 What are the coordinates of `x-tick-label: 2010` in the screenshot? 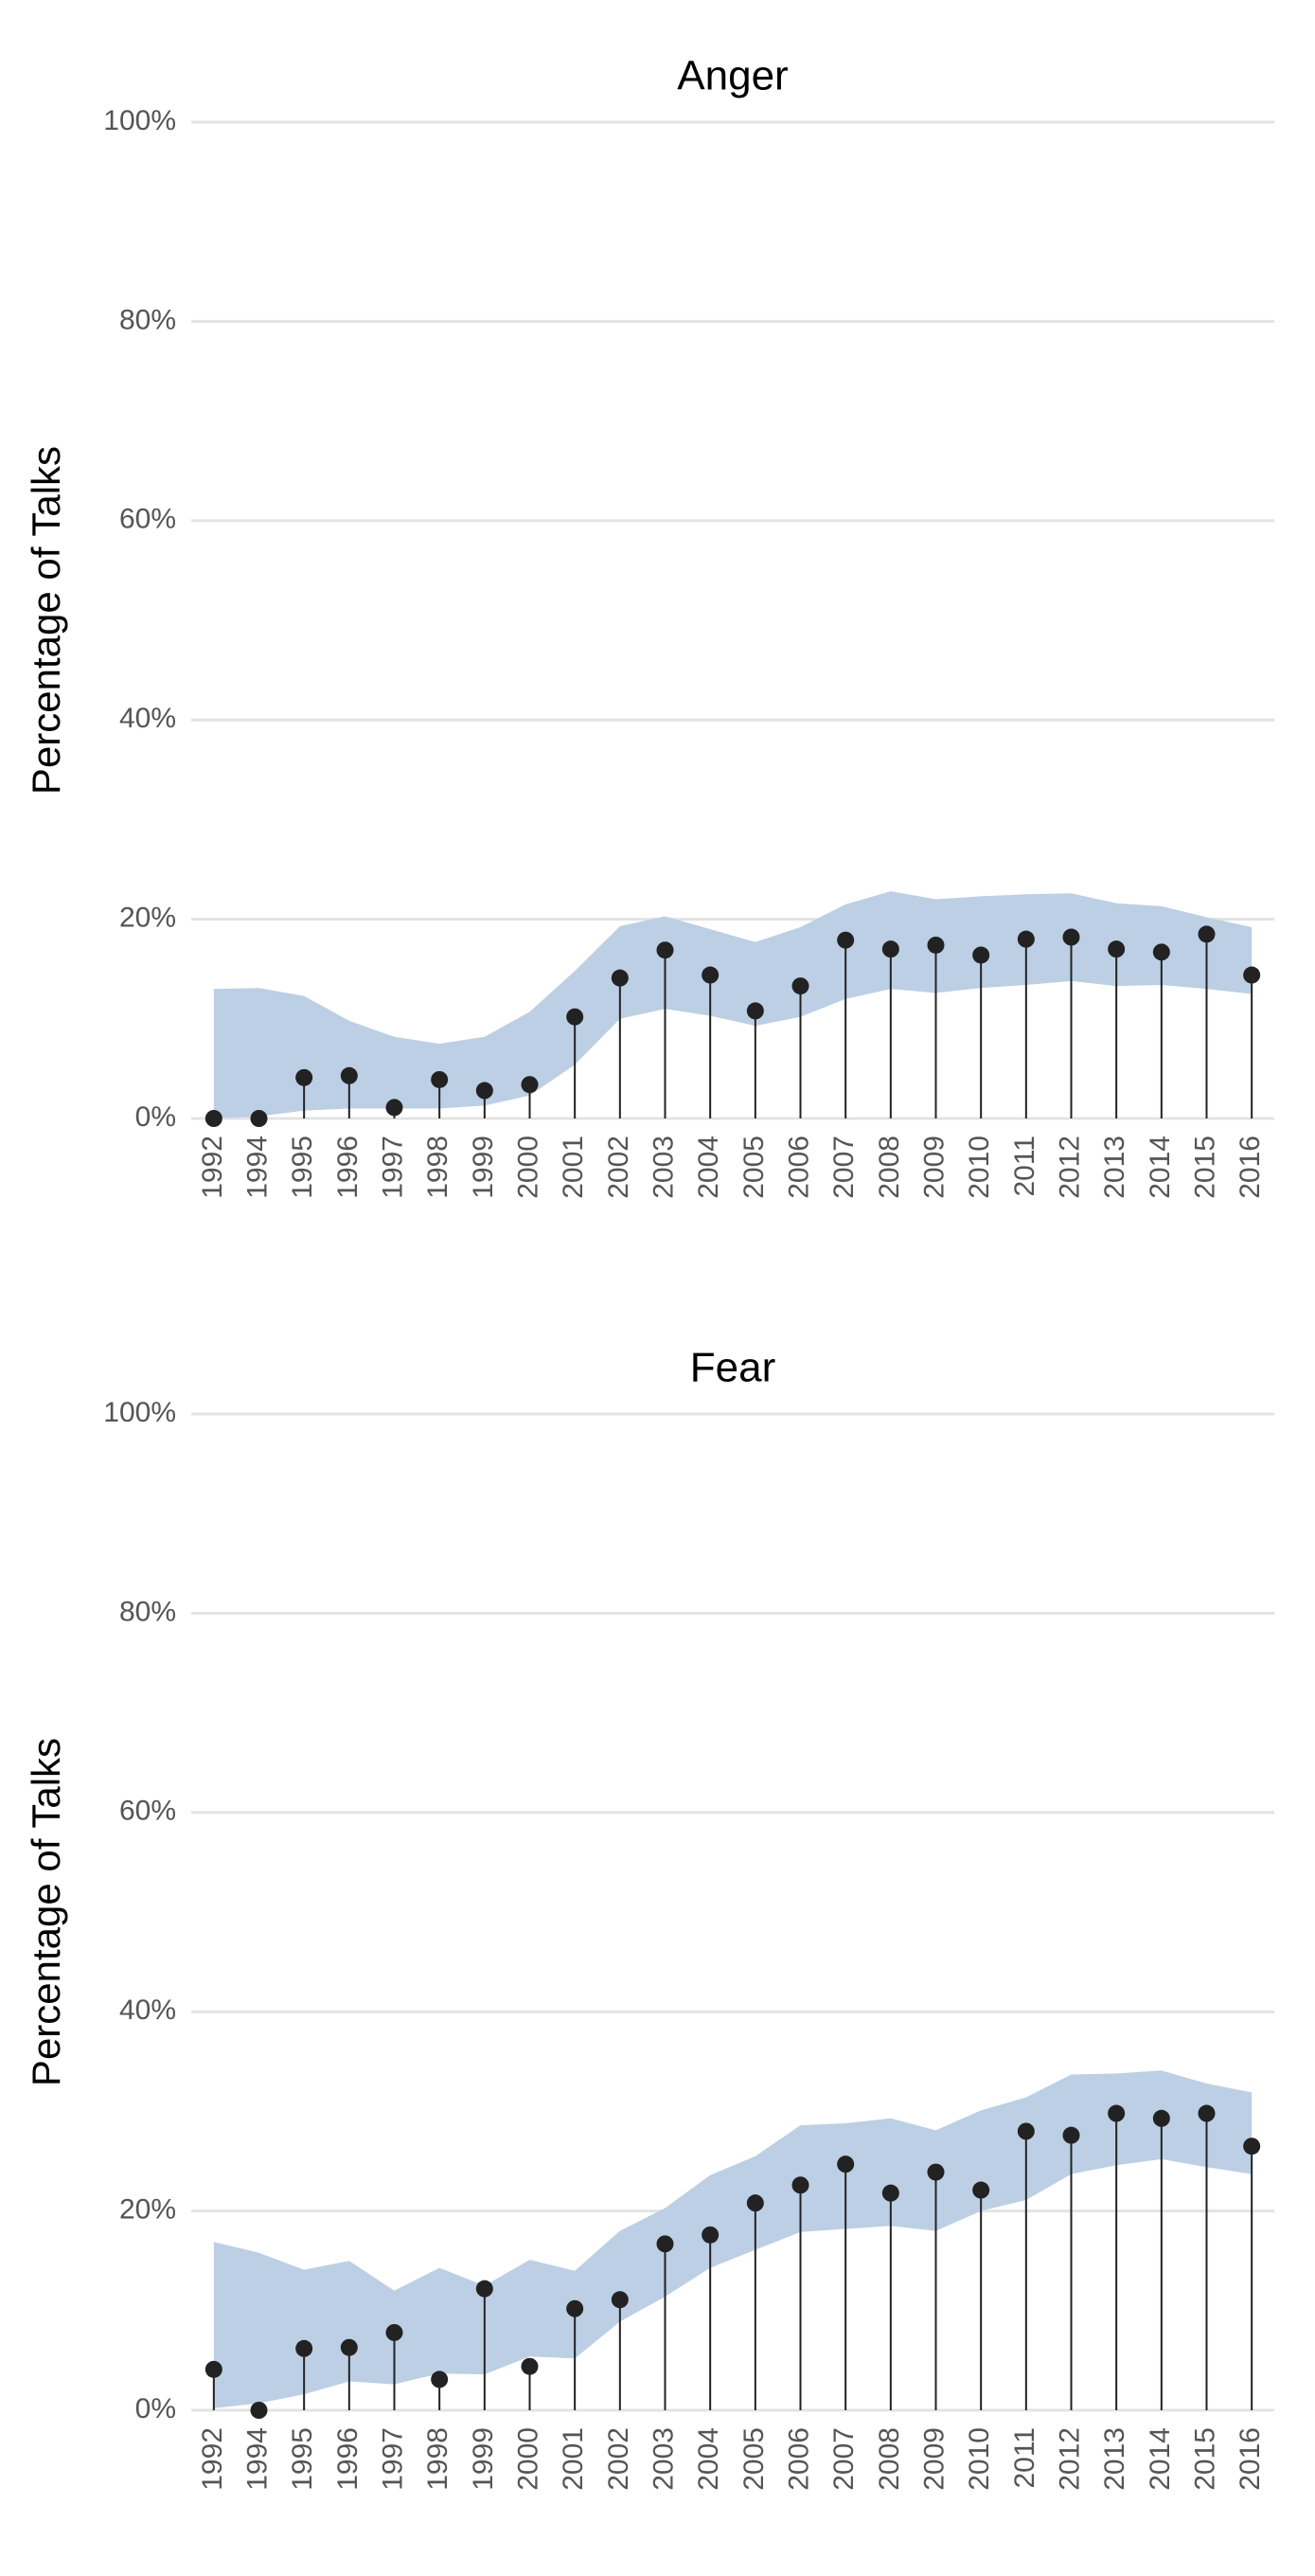 It's located at (979, 2459).